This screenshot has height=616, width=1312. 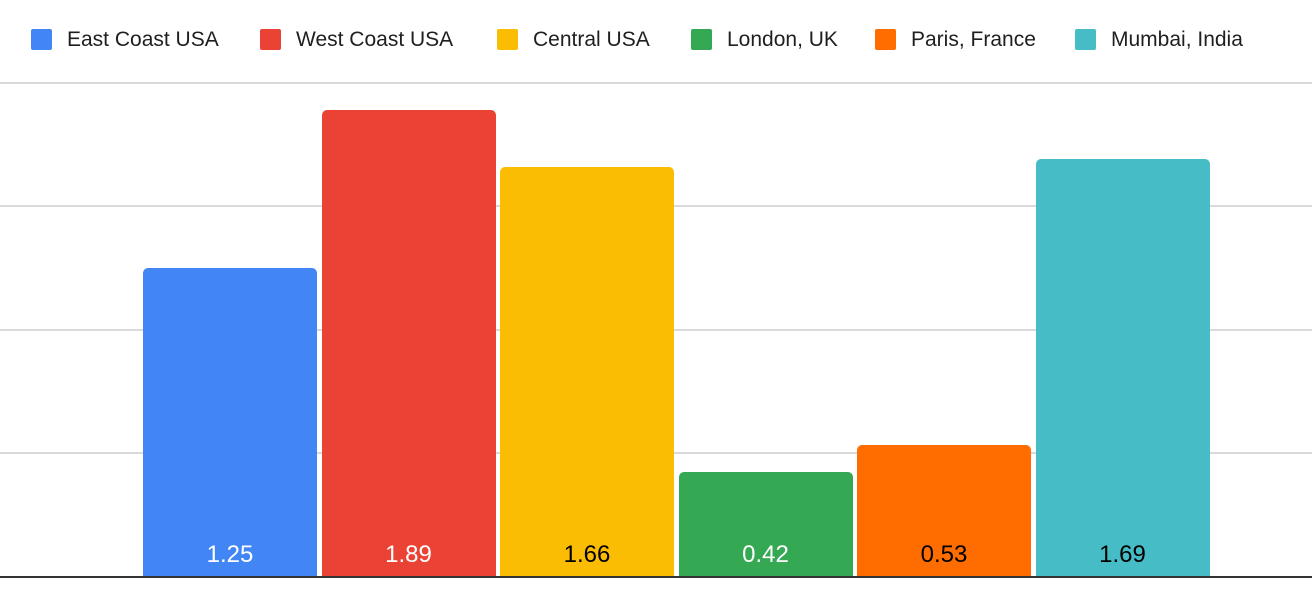 What do you see at coordinates (782, 39) in the screenshot?
I see `legend-label: London, UK` at bounding box center [782, 39].